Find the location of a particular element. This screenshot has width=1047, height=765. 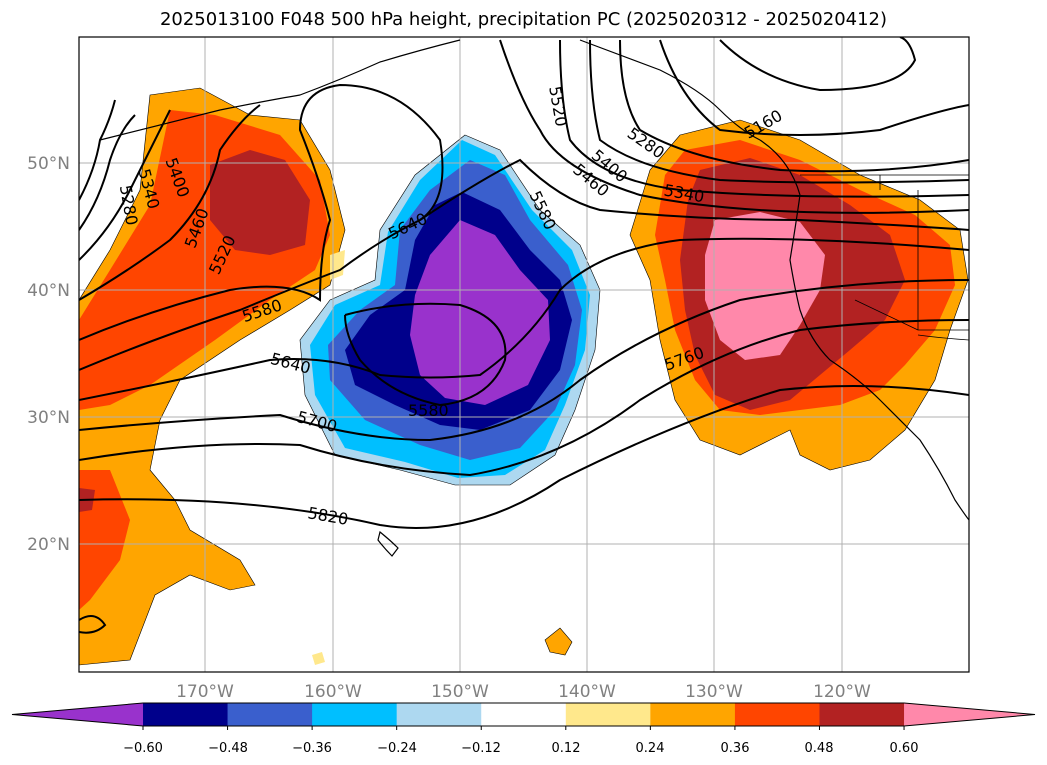

colorbar is located at coordinates (523, 716).